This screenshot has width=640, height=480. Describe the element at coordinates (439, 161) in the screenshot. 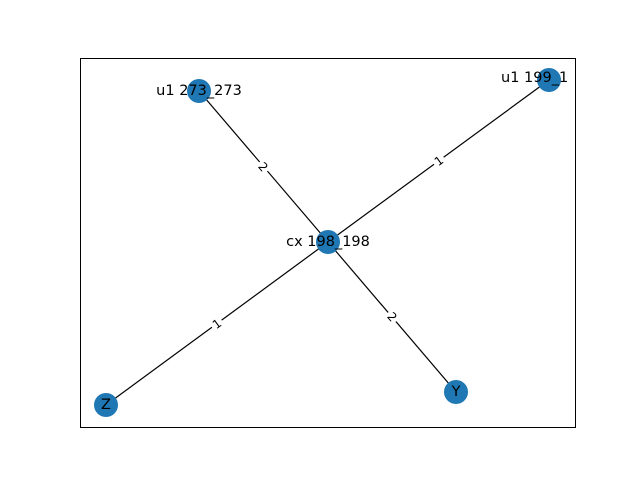

I see `edge-label-u1-199-cx-198: 1` at that location.